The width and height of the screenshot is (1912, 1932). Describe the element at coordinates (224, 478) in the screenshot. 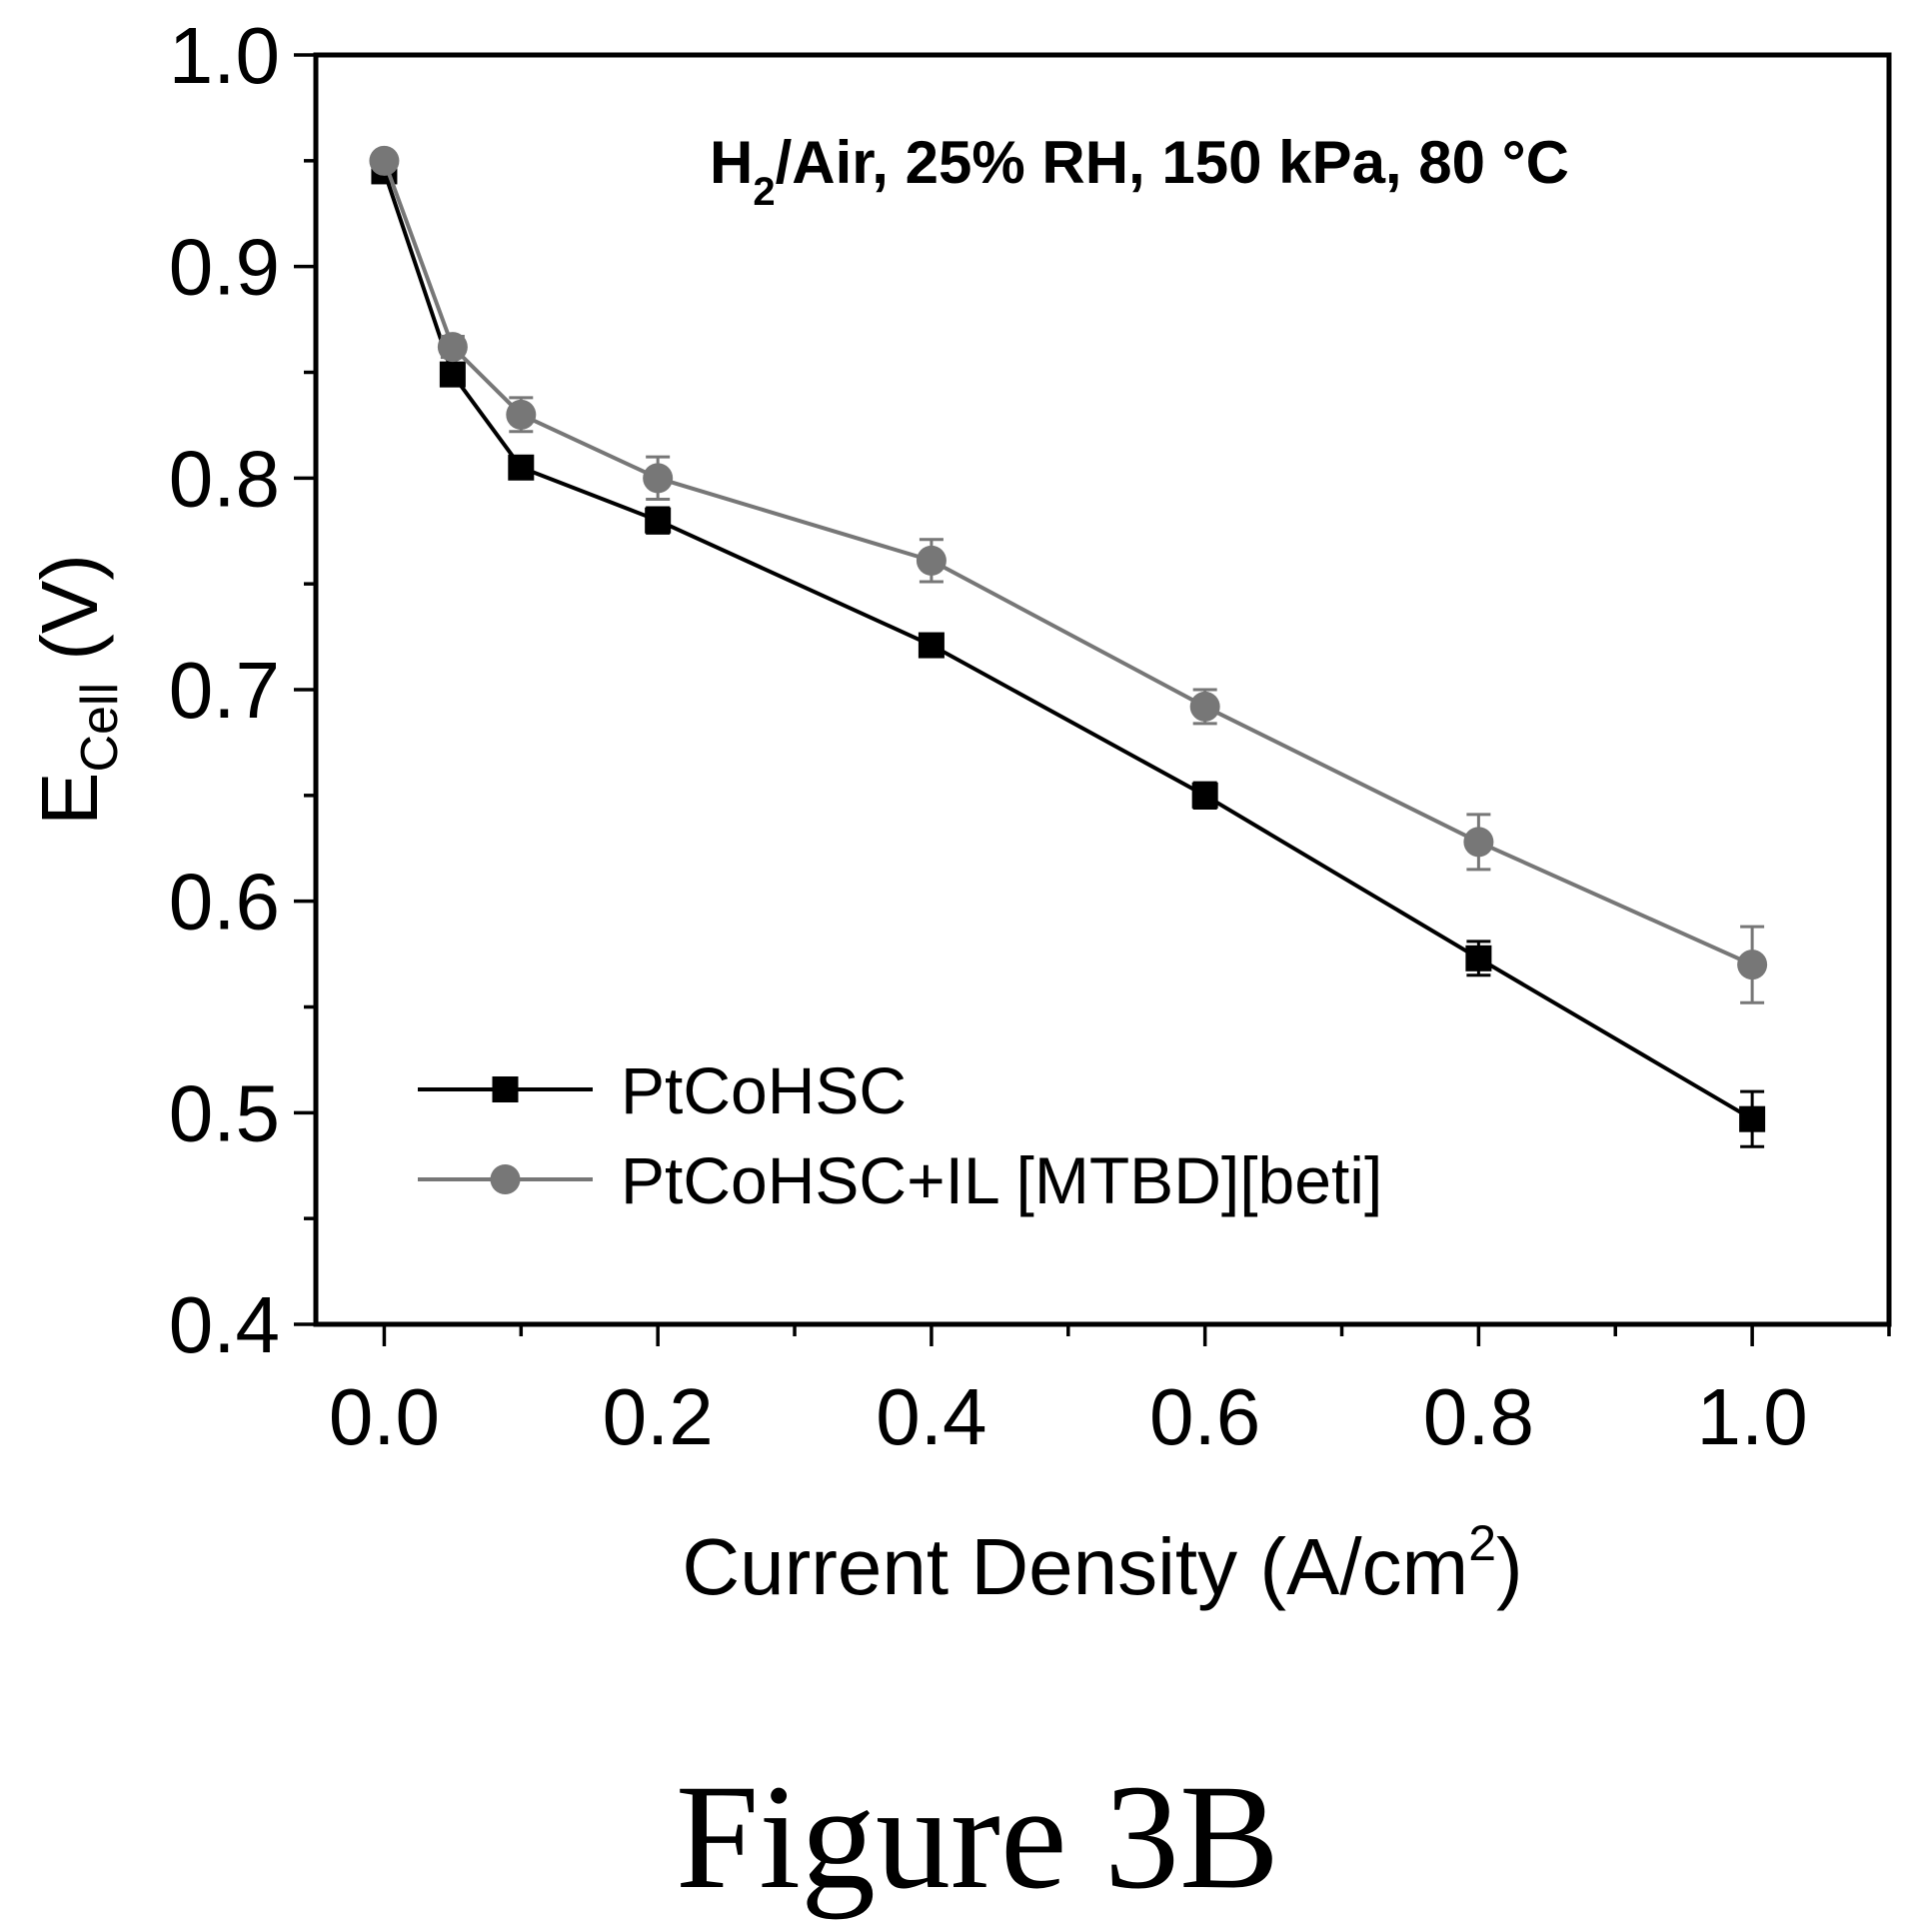

I see `y-tick-label: 0.8` at that location.